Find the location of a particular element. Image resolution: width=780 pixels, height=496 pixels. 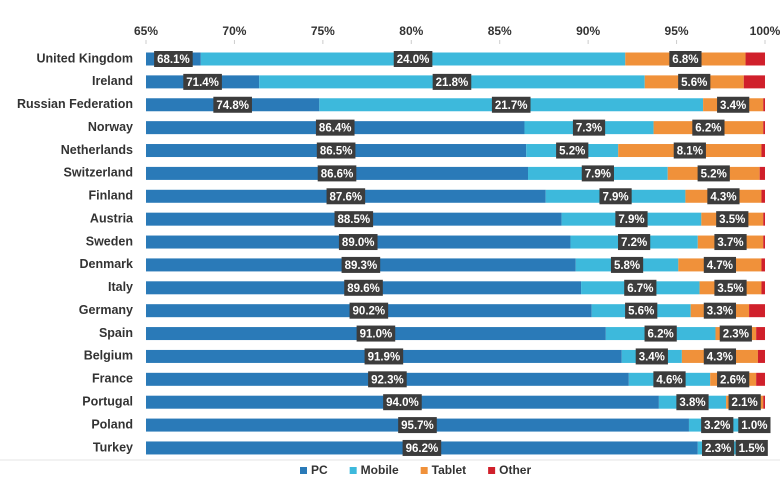

value-label: 68.1% is located at coordinates (173, 60).